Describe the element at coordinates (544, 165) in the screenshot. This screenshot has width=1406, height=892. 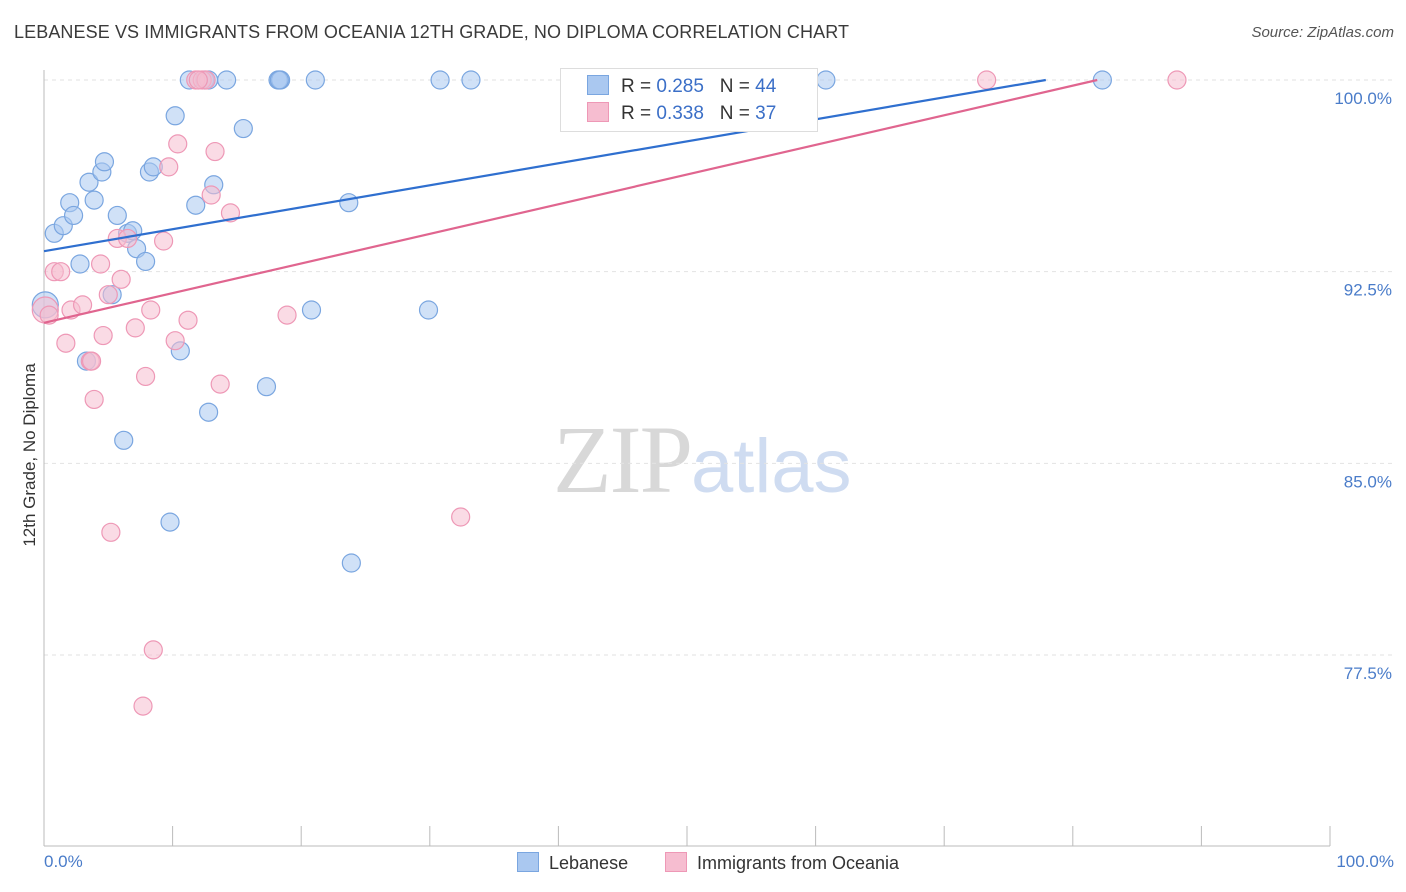
I see `trendline-lebanese` at that location.